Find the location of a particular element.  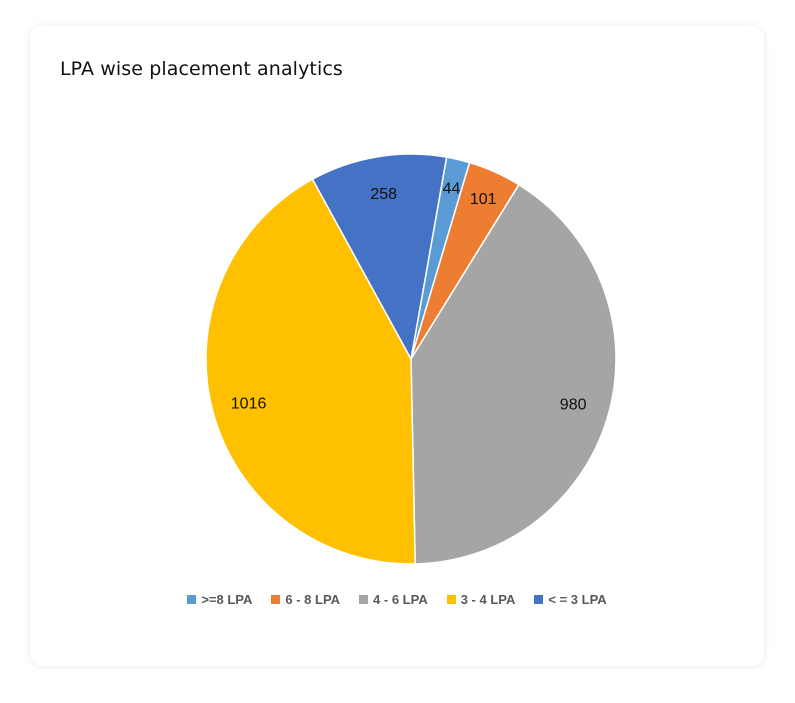

pie-slice-3-4-lpa is located at coordinates (310, 371).